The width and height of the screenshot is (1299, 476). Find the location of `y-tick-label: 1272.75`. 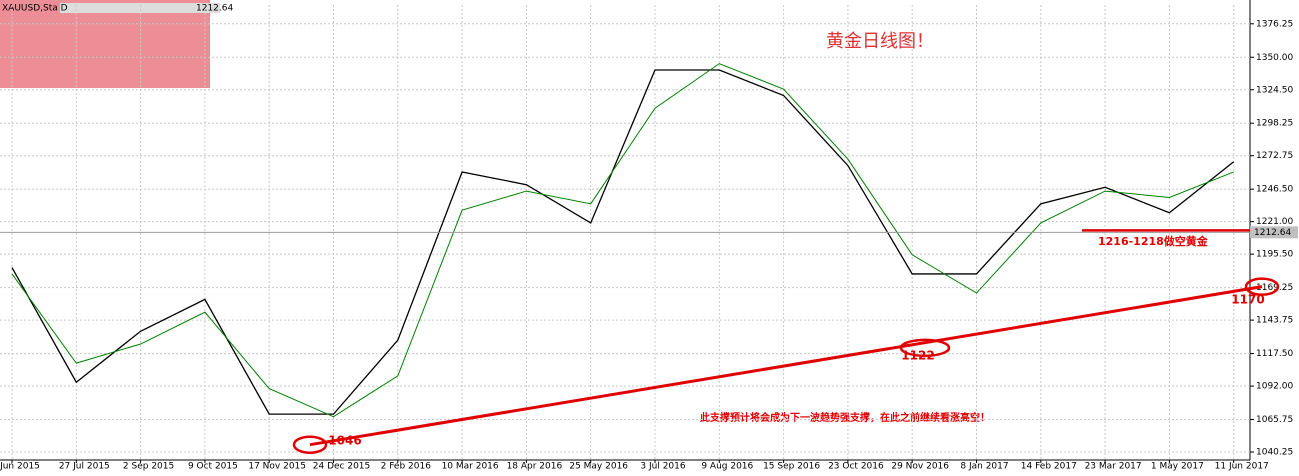

y-tick-label: 1272.75 is located at coordinates (1274, 156).